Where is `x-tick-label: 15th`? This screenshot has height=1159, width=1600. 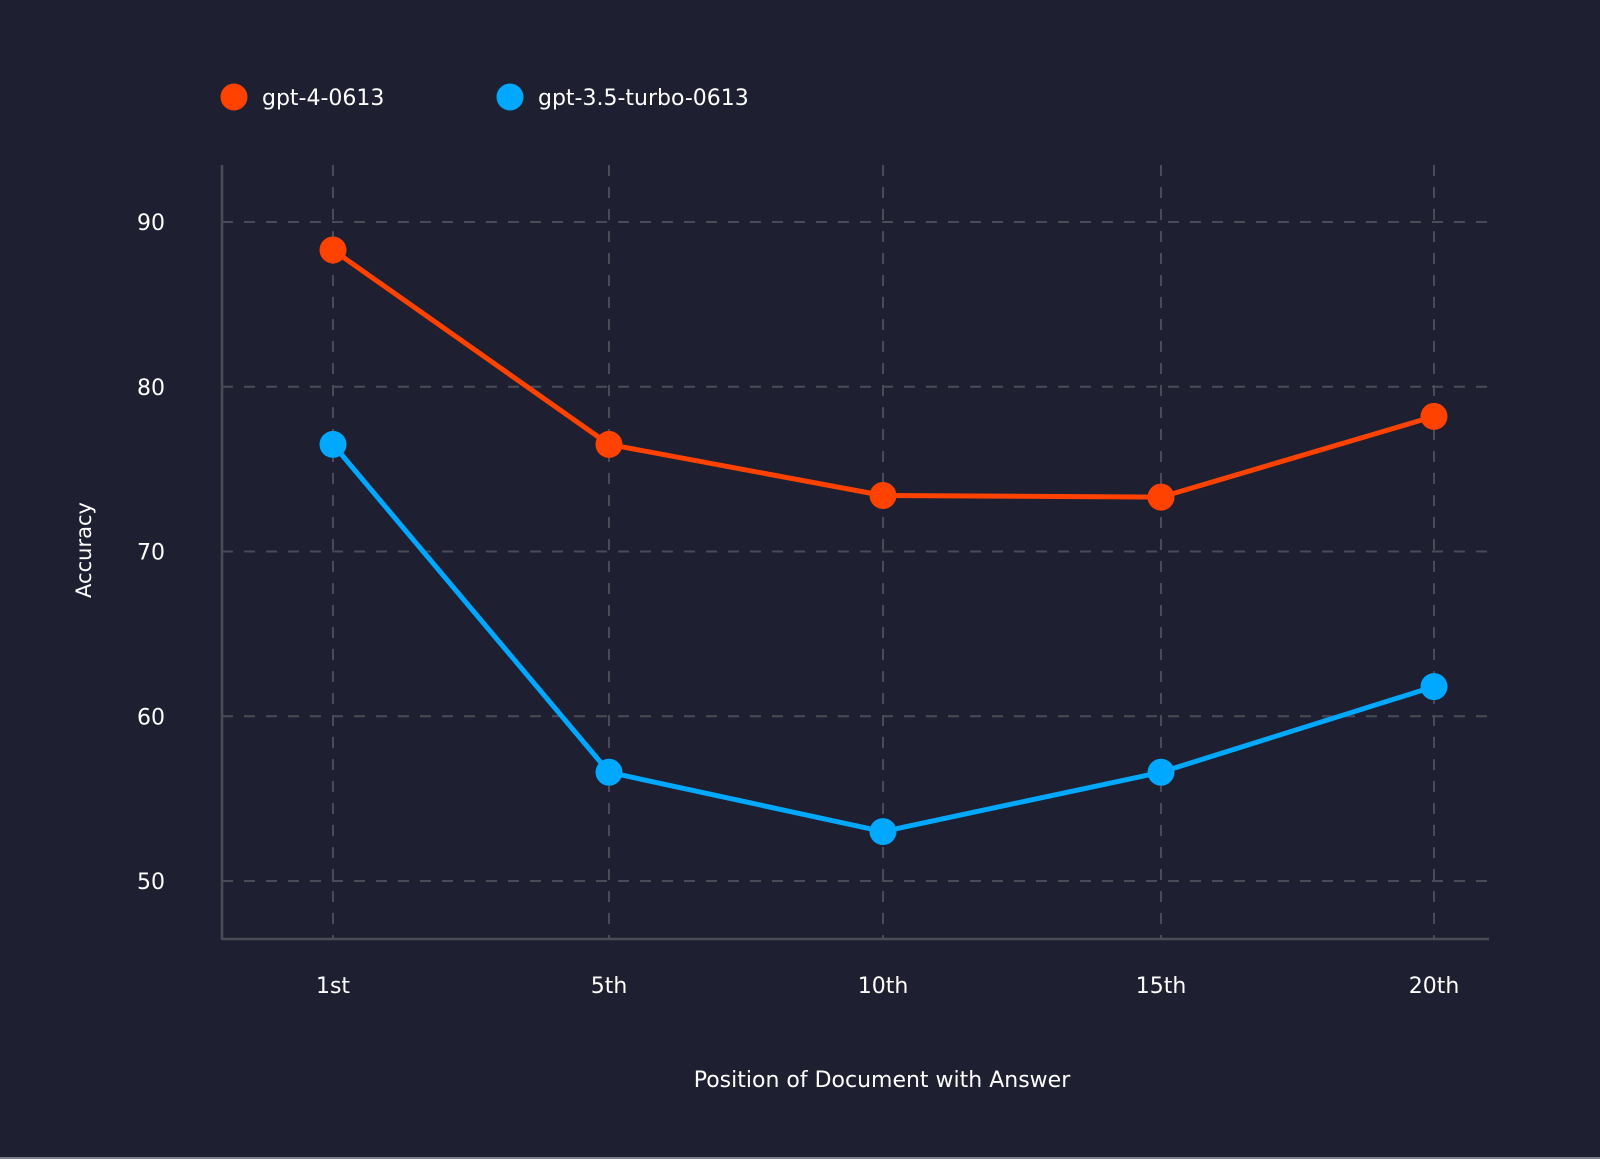 x-tick-label: 15th is located at coordinates (1161, 986).